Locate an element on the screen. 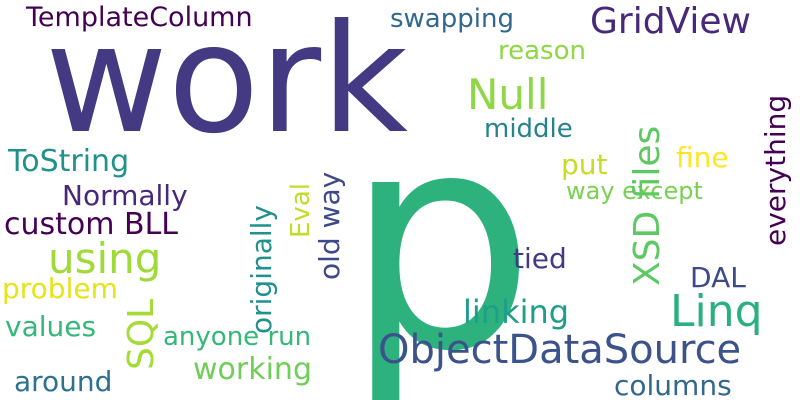  word-custom-bll: custom BLL is located at coordinates (91, 224).